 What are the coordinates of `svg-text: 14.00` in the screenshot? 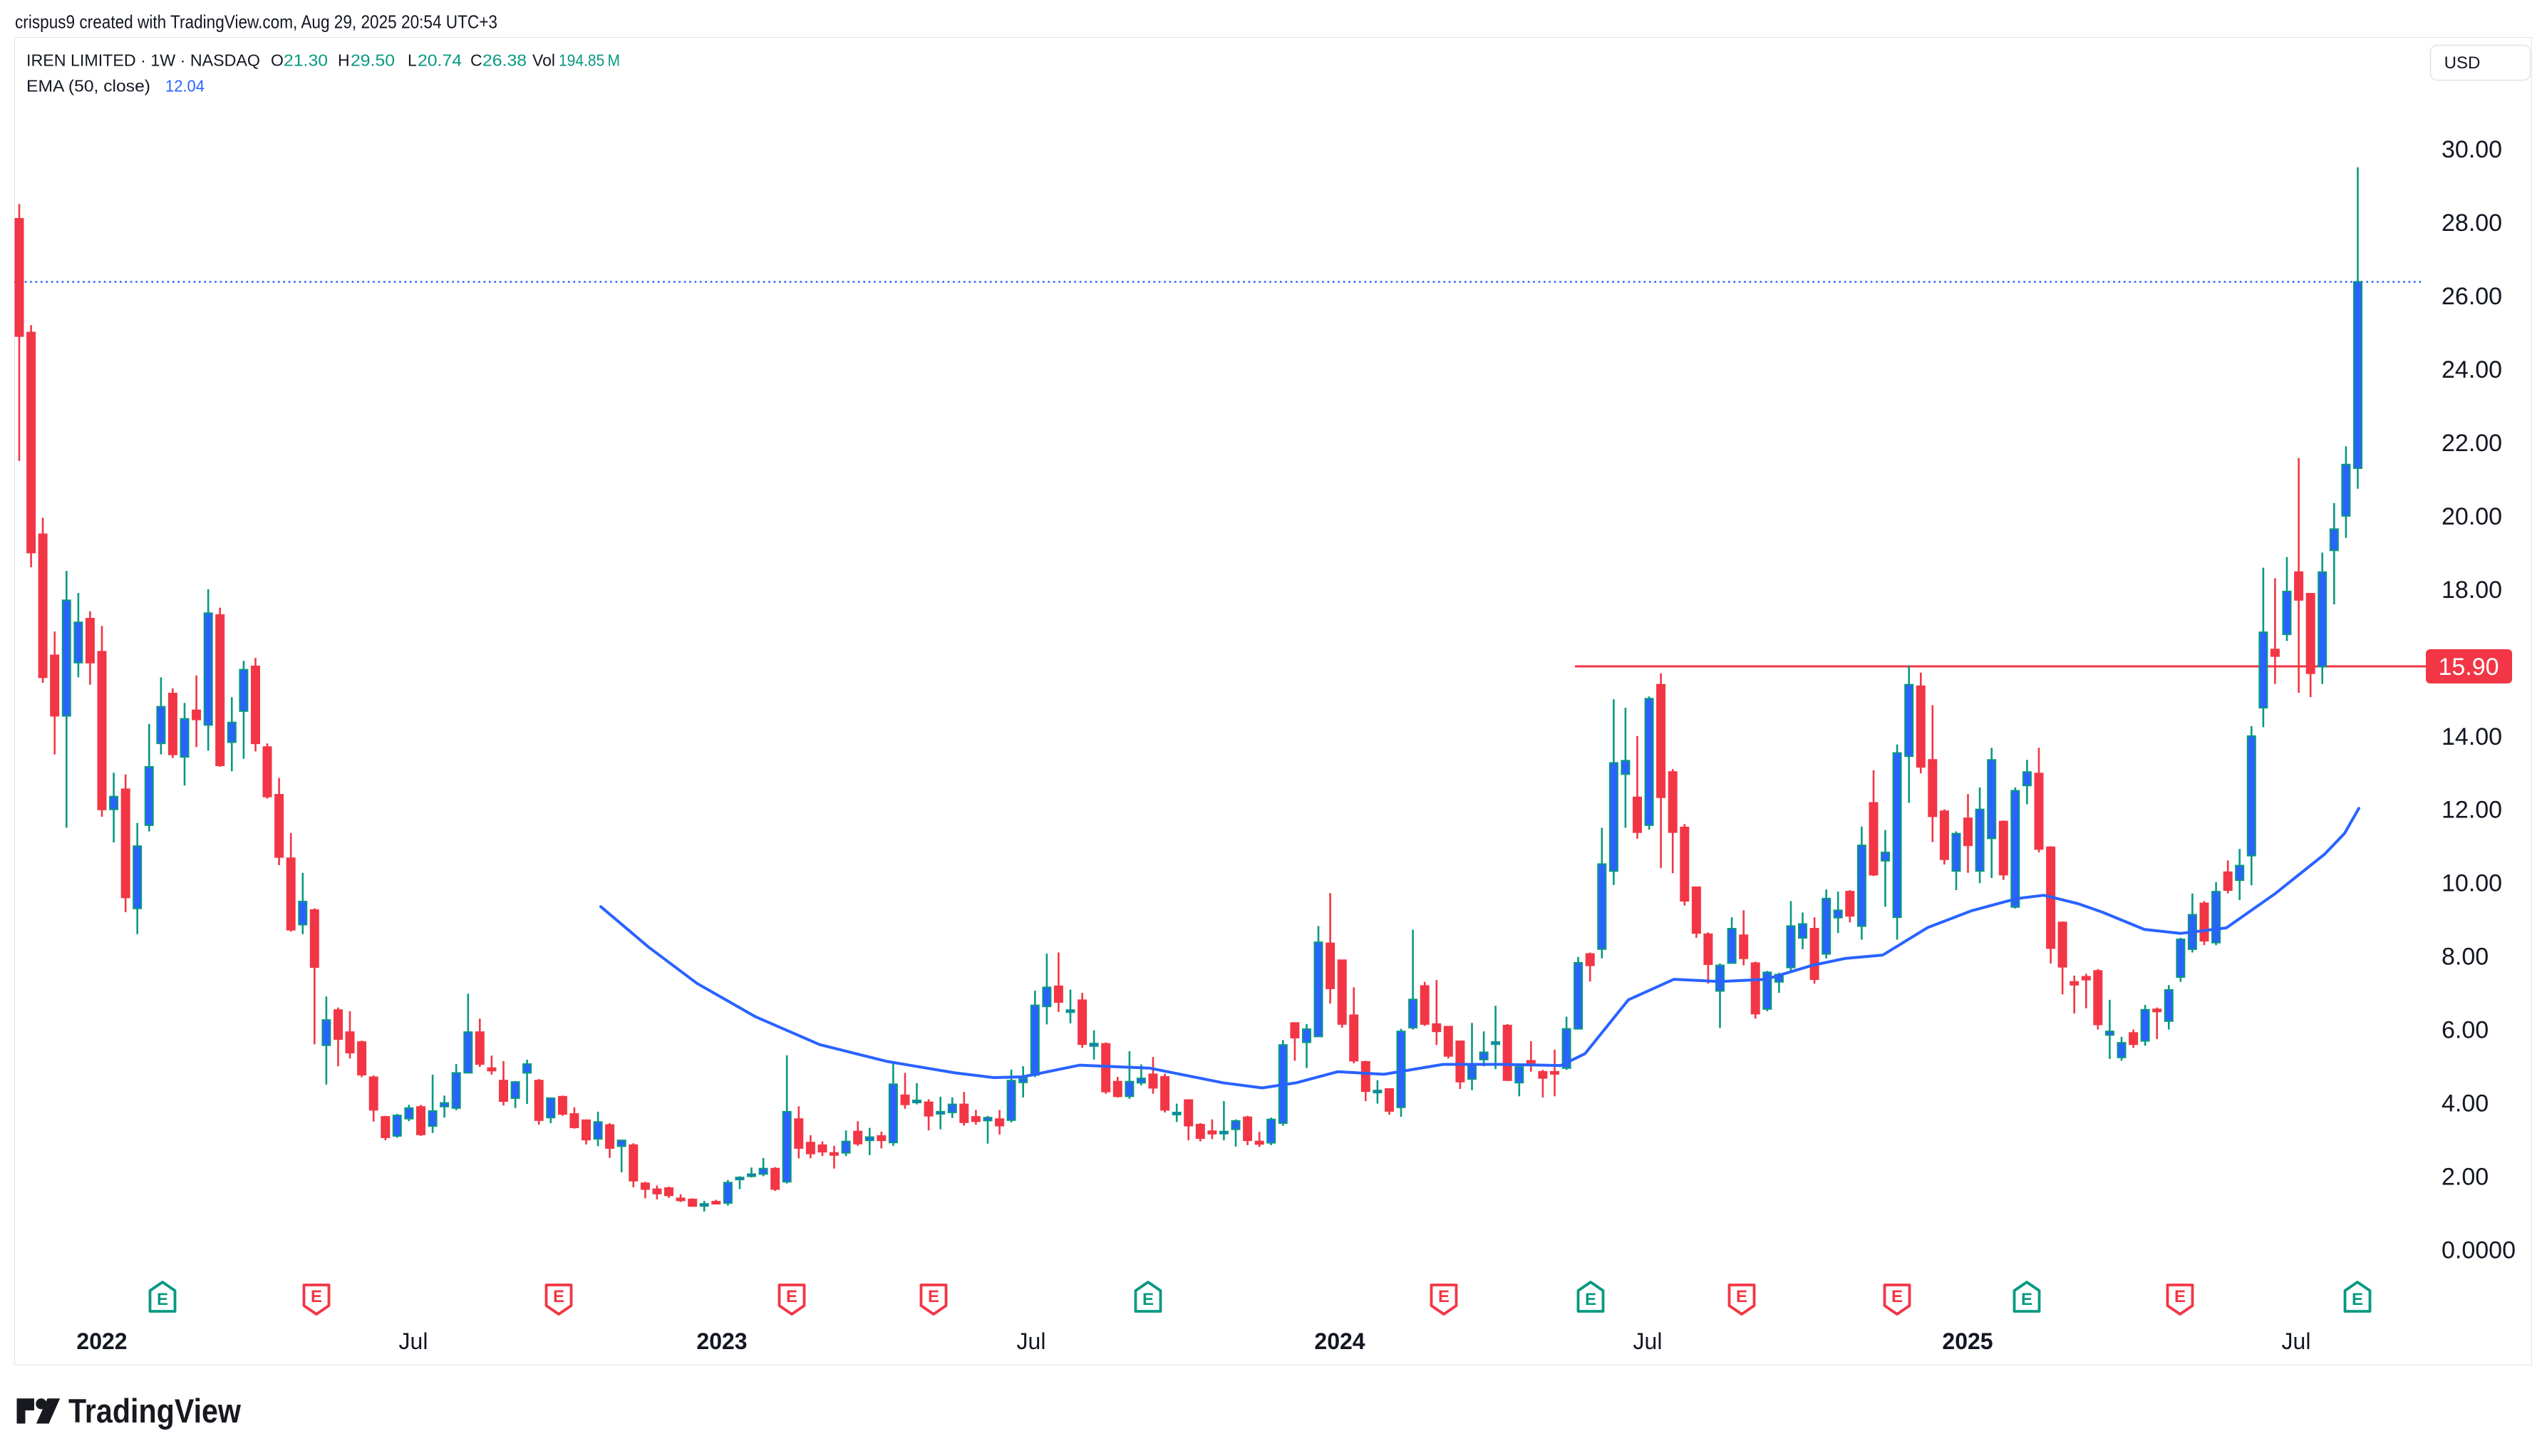 It's located at (2472, 736).